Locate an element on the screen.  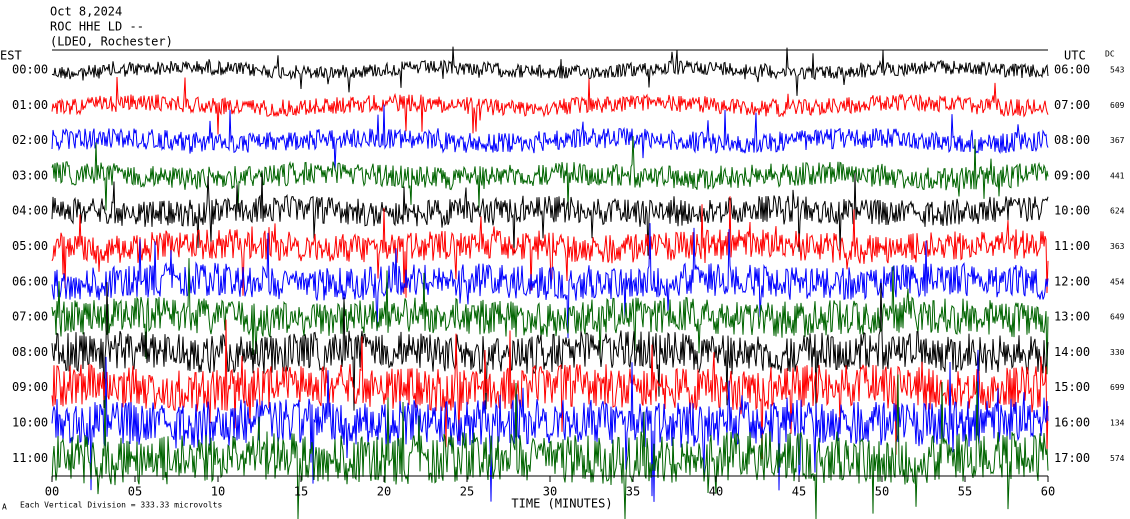
dc-value: 649 is located at coordinates (1117, 317).